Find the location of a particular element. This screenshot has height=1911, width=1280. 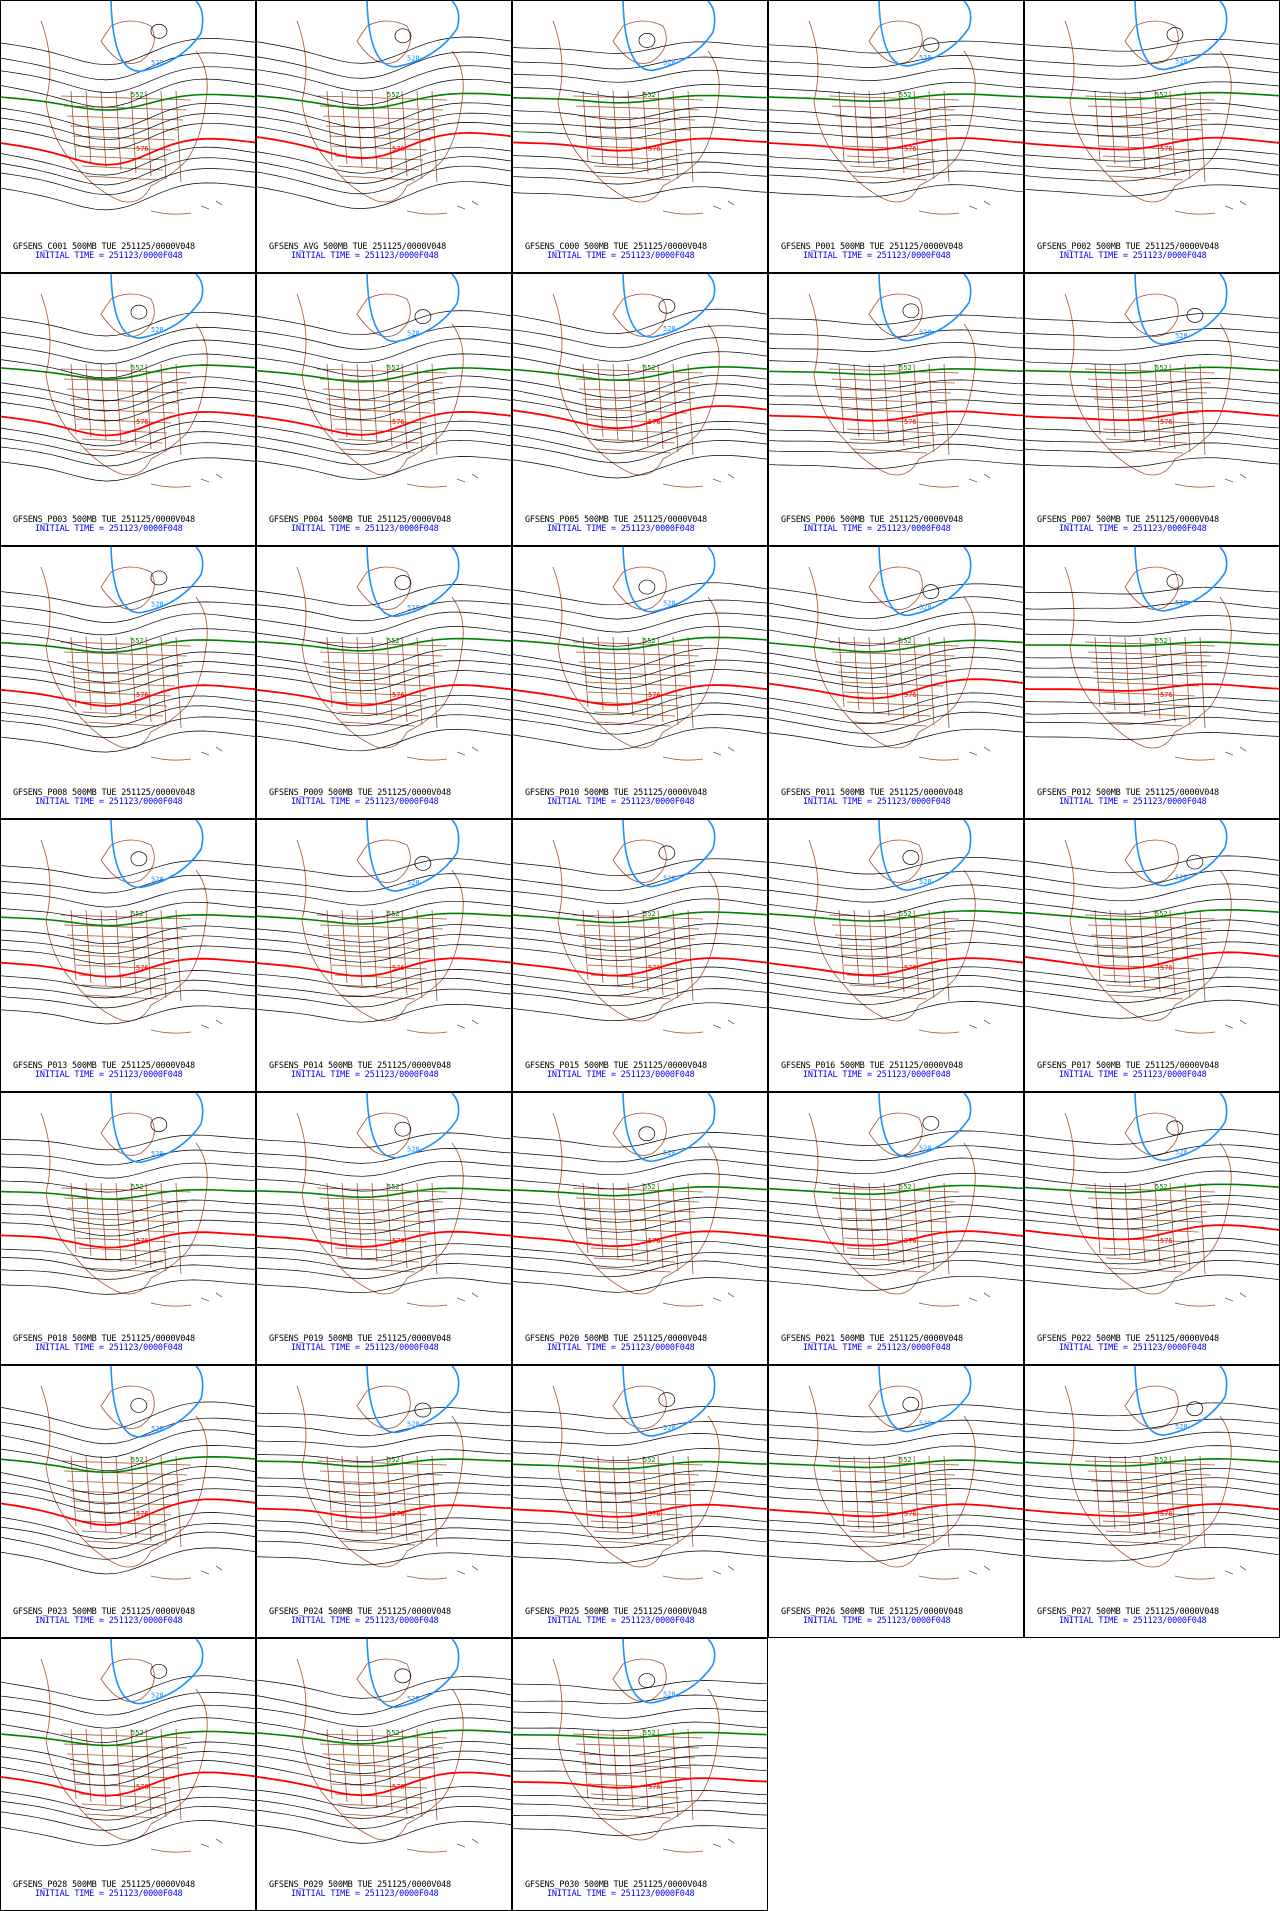

contour-label: 576 is located at coordinates (398, 1514).